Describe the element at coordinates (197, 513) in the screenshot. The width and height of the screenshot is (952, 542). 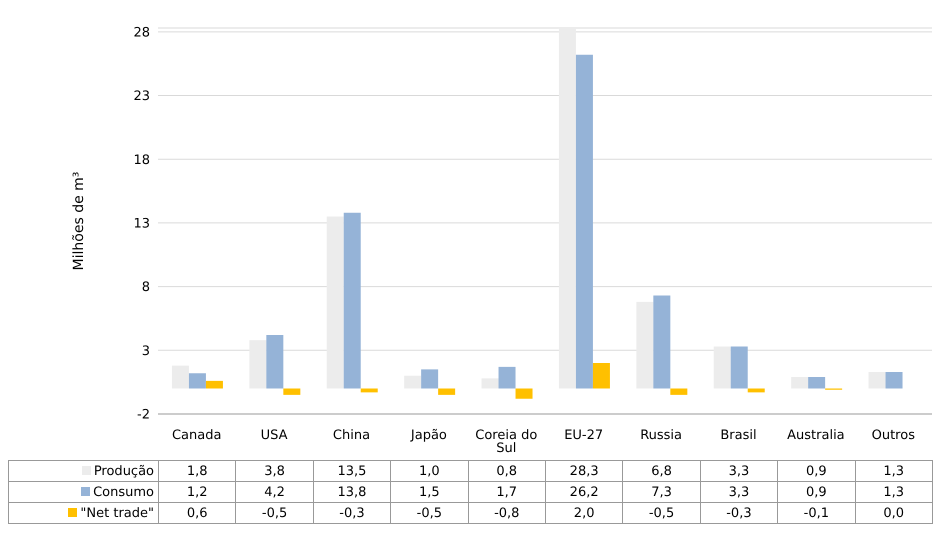
I see `data-label: 0,6` at that location.